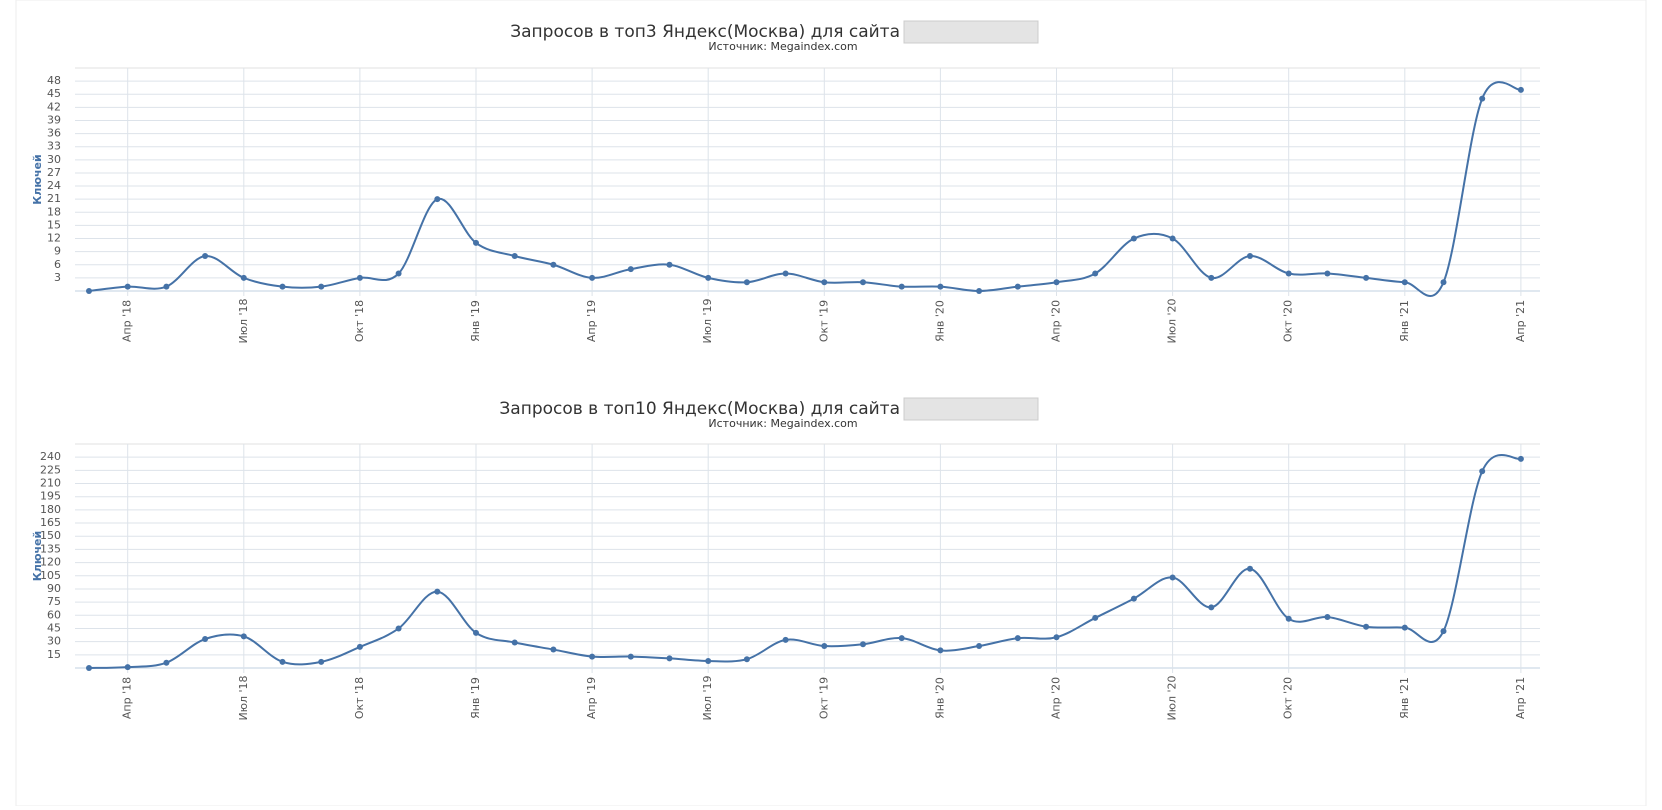  I want to click on y-tick-label: 24, so click(54, 185).